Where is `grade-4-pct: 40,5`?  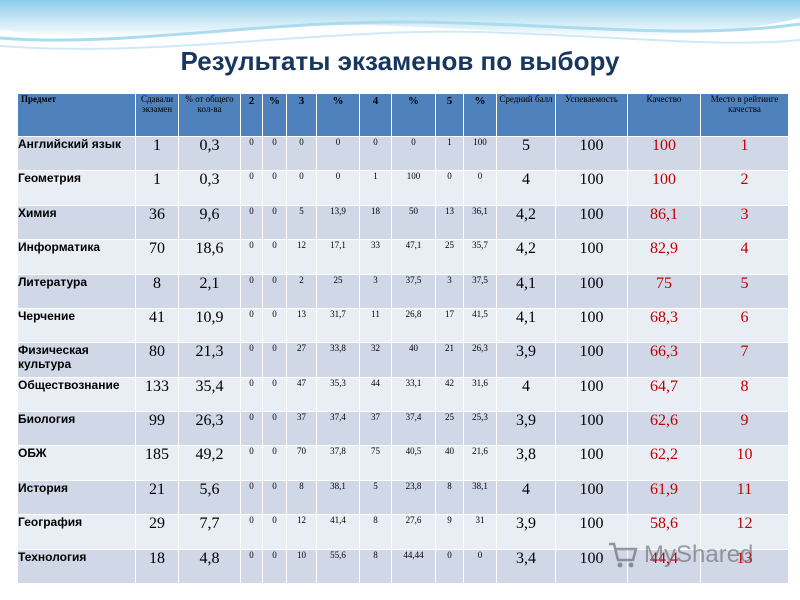 grade-4-pct: 40,5 is located at coordinates (413, 463).